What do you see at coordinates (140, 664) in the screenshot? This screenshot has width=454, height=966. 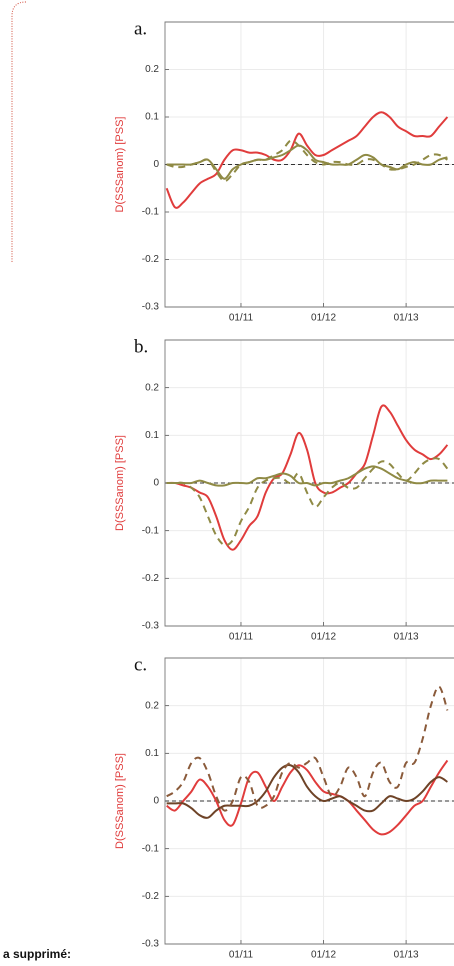 I see `panel-label: c.` at bounding box center [140, 664].